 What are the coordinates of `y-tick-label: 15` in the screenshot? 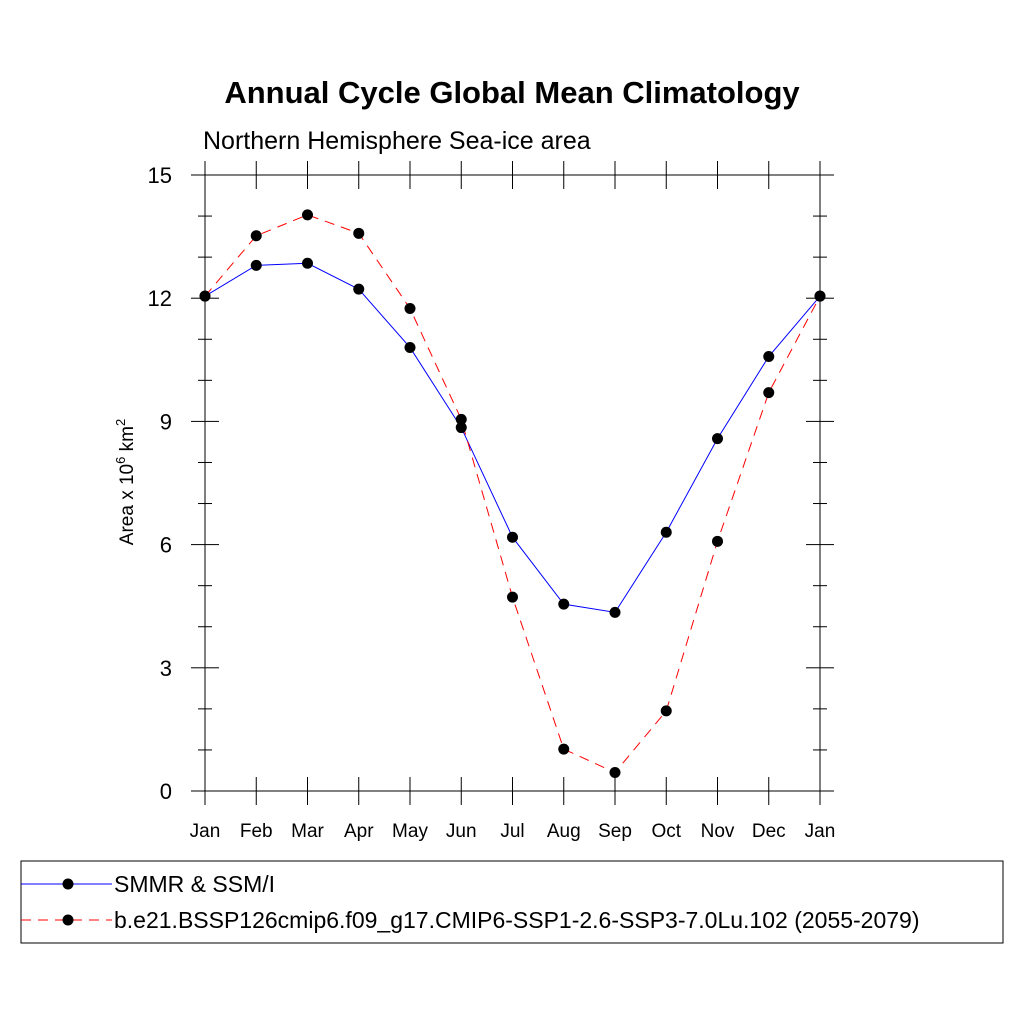 It's located at (160, 175).